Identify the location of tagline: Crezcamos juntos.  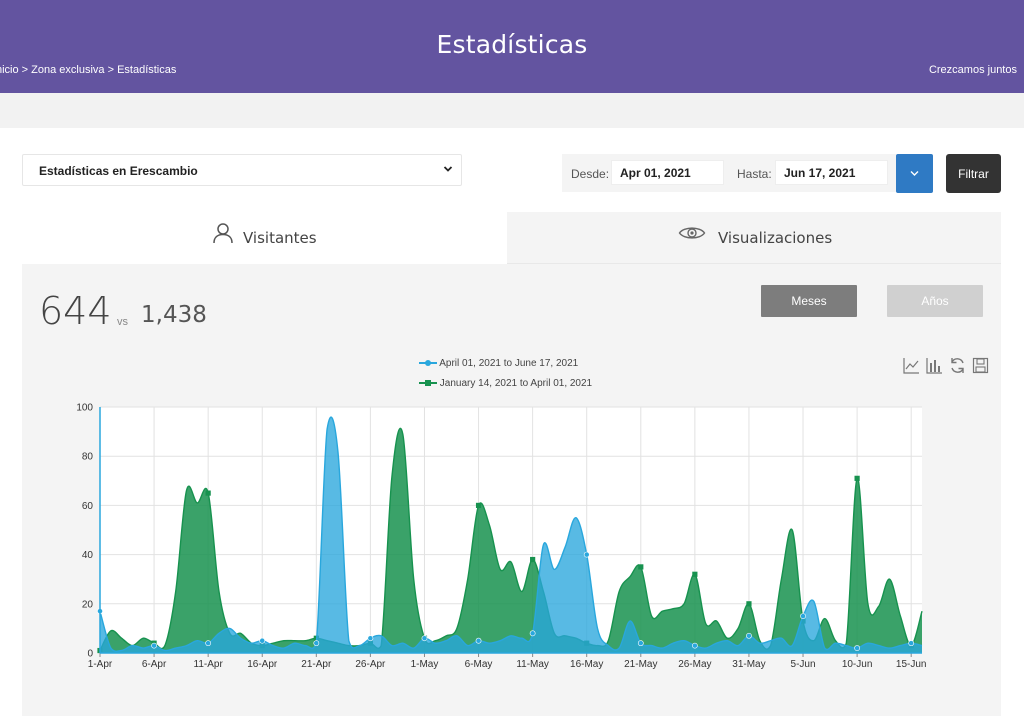
(972, 70).